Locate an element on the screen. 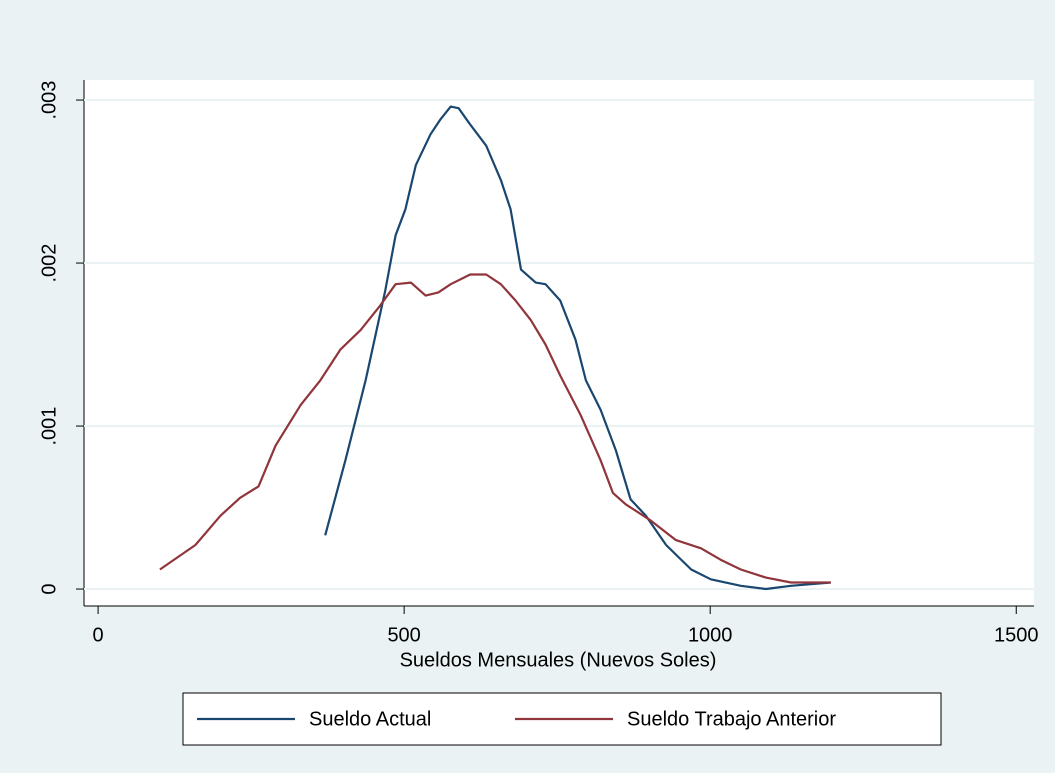 The width and height of the screenshot is (1055, 773). legend-label: Sueldo Actual is located at coordinates (370, 719).